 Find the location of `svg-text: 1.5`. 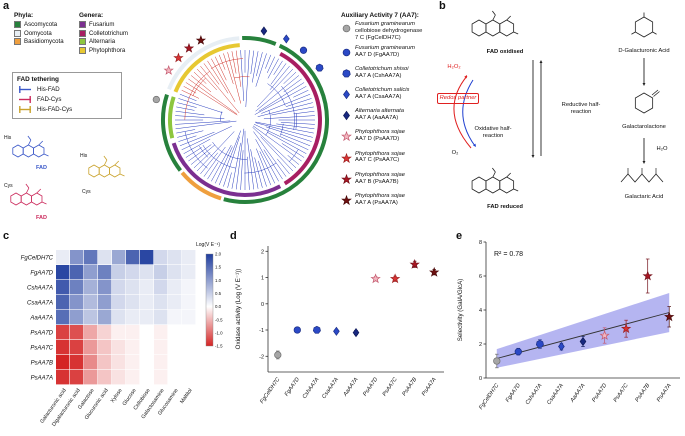

svg-text: 1.5 is located at coordinates (218, 267).